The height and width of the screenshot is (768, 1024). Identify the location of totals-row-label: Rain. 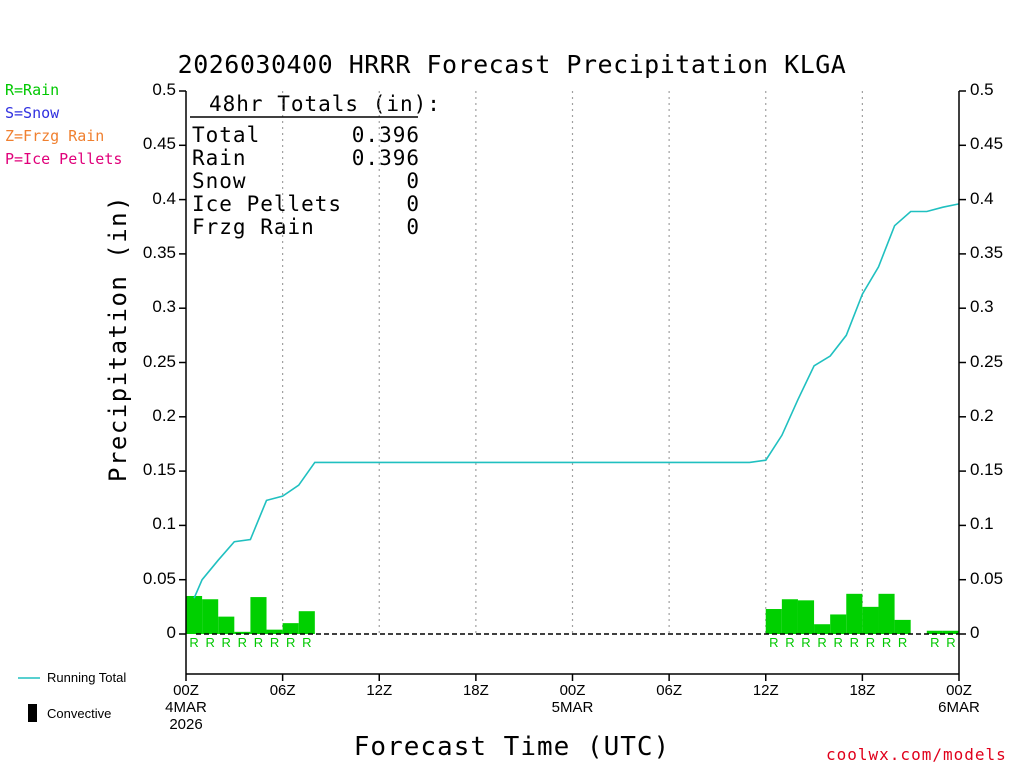
(219, 158).